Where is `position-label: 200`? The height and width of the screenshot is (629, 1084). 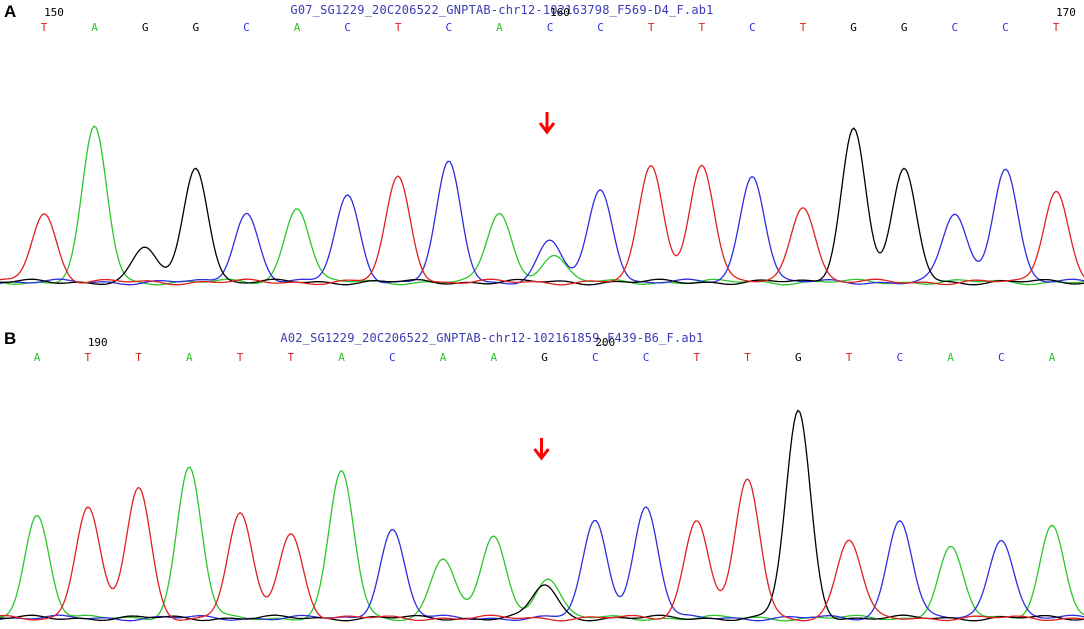 position-label: 200 is located at coordinates (605, 342).